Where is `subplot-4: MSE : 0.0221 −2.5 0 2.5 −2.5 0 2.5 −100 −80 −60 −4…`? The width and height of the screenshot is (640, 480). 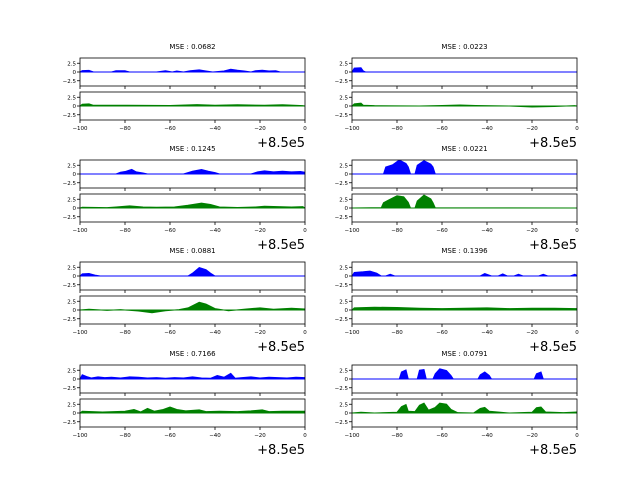 subplot-4: MSE : 0.0221 −2.5 0 2.5 −2.5 0 2.5 −100 −80 −60 −4… is located at coordinates (457, 199).